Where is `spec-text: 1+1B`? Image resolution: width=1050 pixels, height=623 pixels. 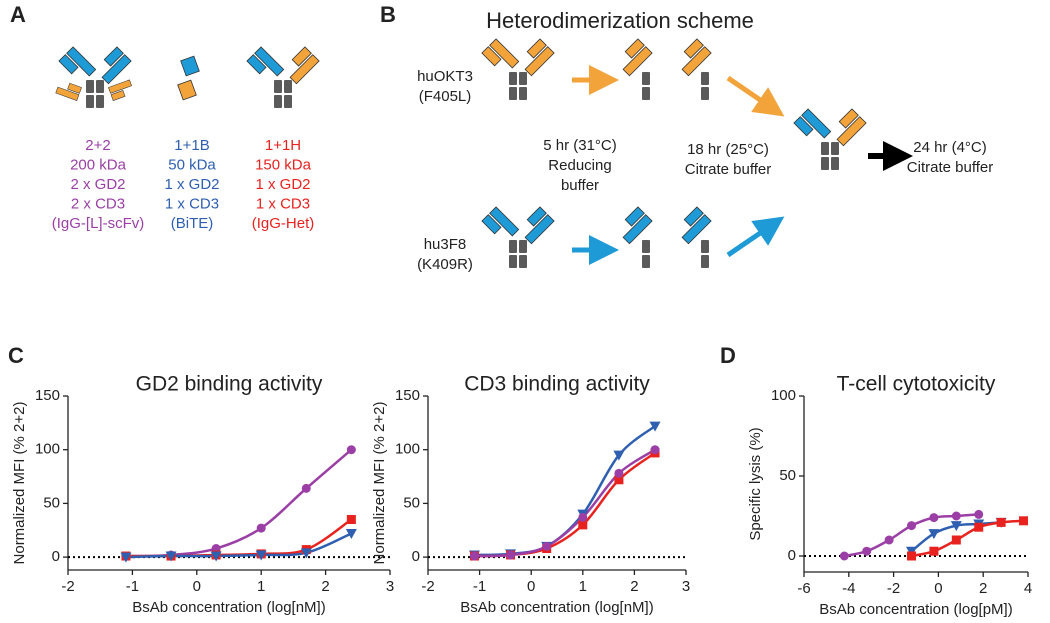 spec-text: 1+1B is located at coordinates (191, 145).